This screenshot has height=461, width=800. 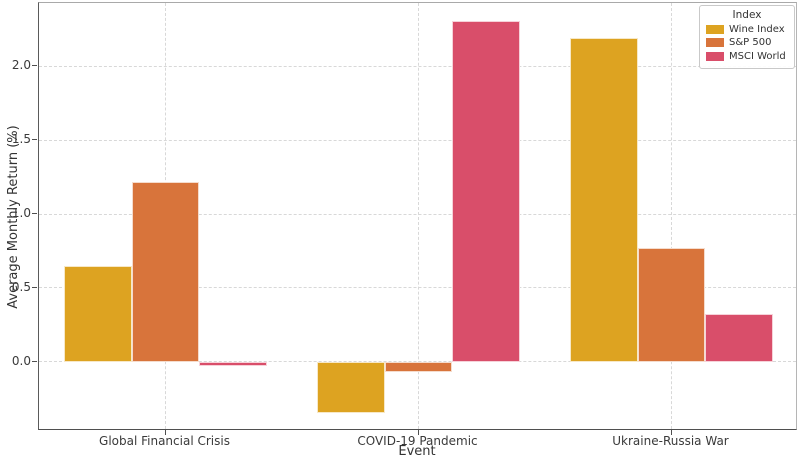 I want to click on legend: Index Wine Index S&P 500 MSCI World, so click(x=747, y=37).